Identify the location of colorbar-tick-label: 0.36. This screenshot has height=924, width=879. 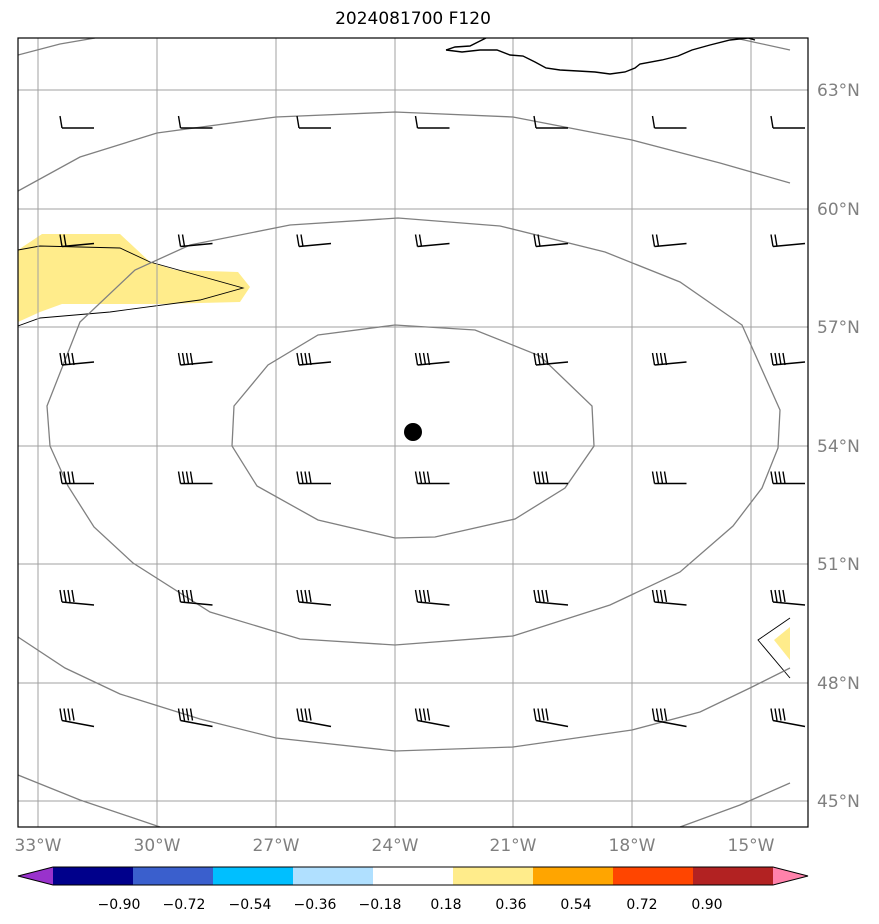
(510, 905).